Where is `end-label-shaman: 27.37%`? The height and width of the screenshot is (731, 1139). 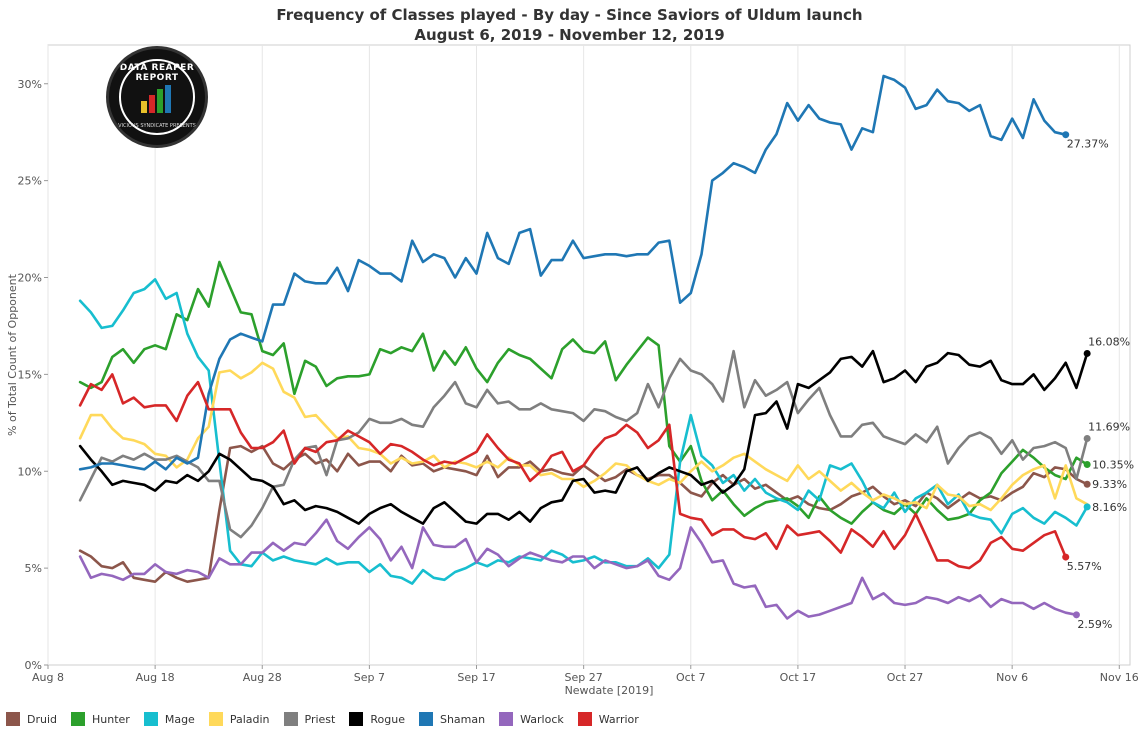
end-label-shaman: 27.37% is located at coordinates (1088, 144).